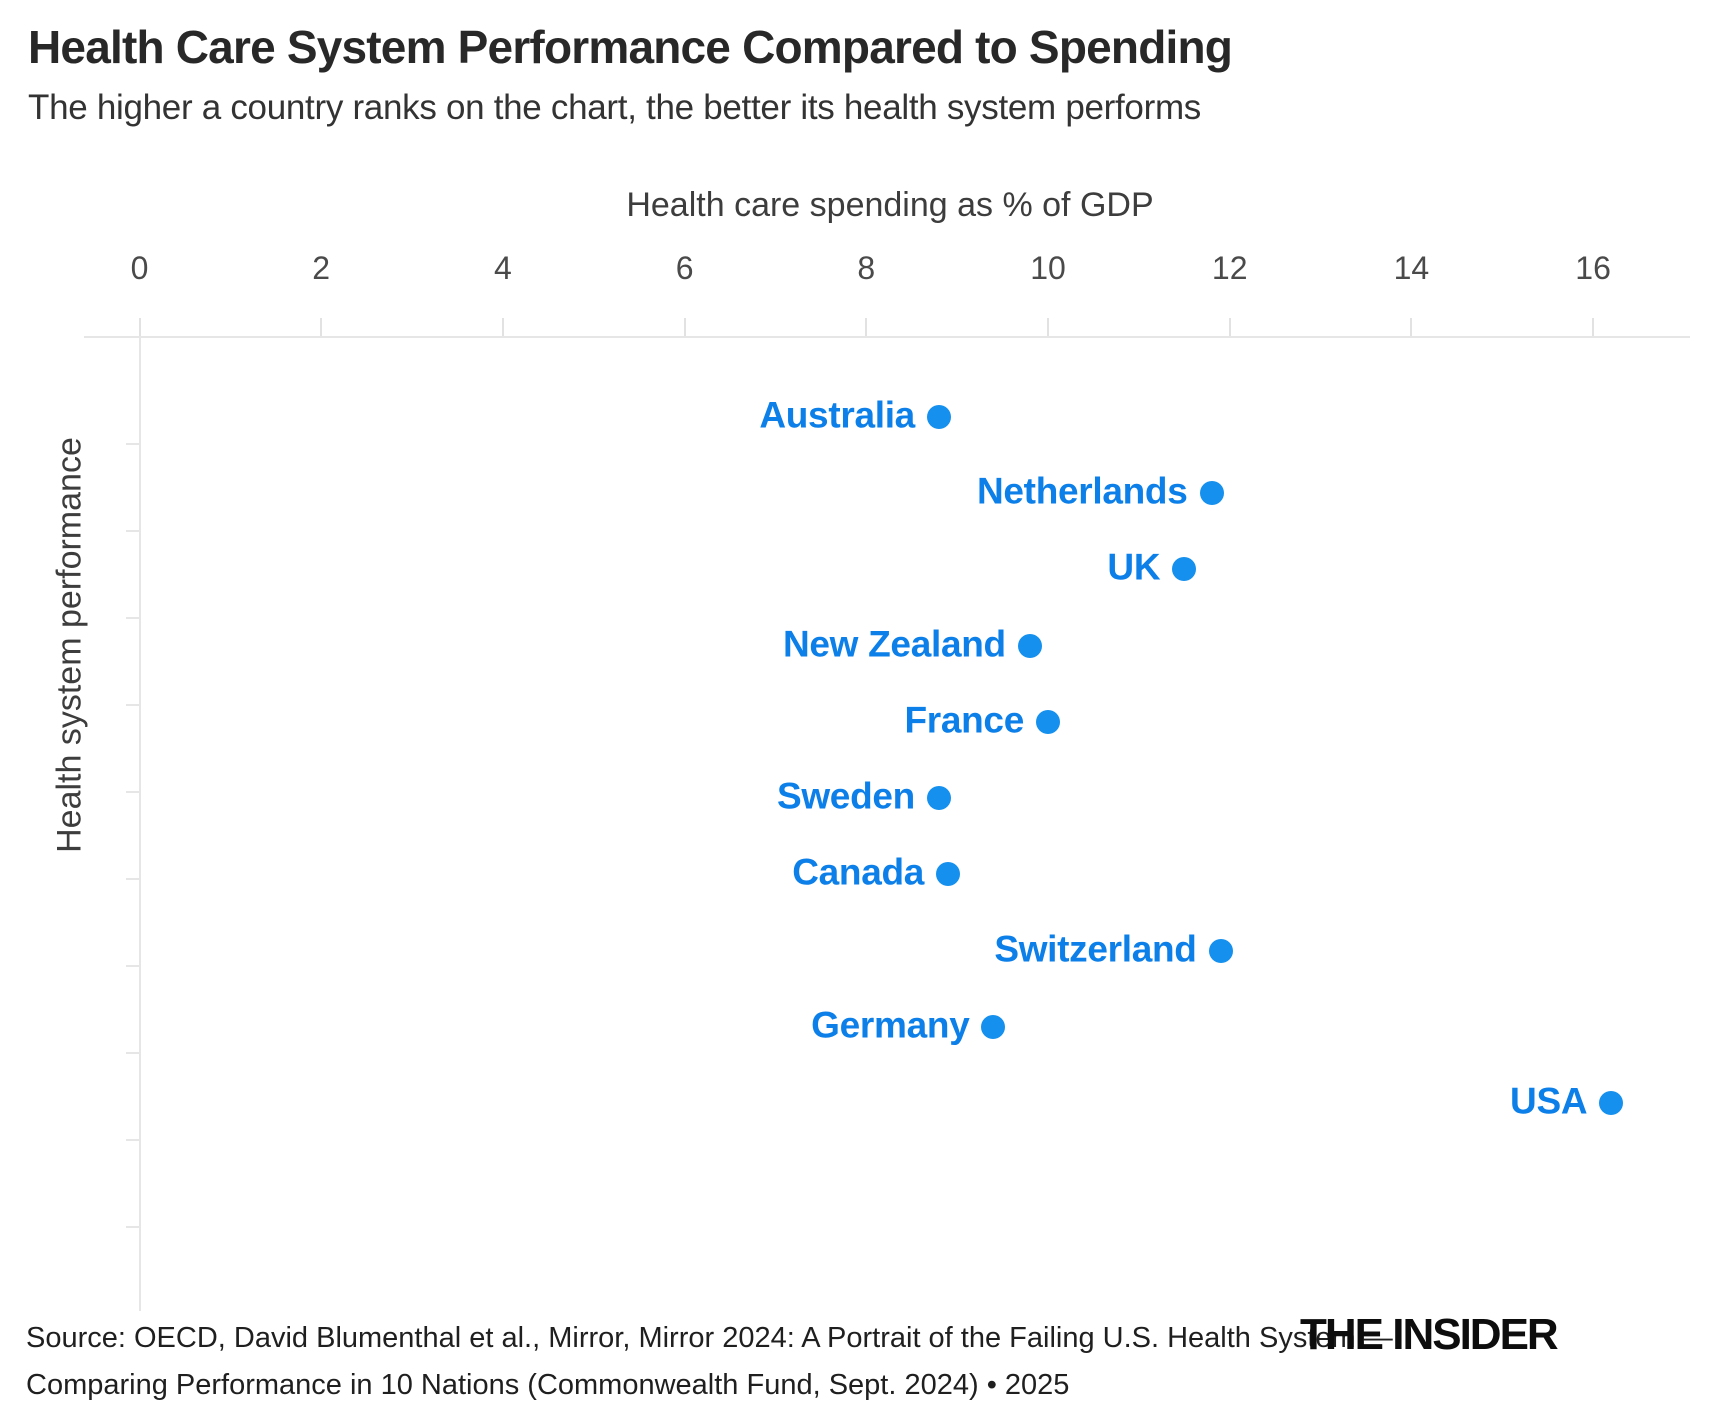 Image resolution: width=1732 pixels, height=1403 pixels. What do you see at coordinates (1082, 491) in the screenshot?
I see `country-label: Netherlands` at bounding box center [1082, 491].